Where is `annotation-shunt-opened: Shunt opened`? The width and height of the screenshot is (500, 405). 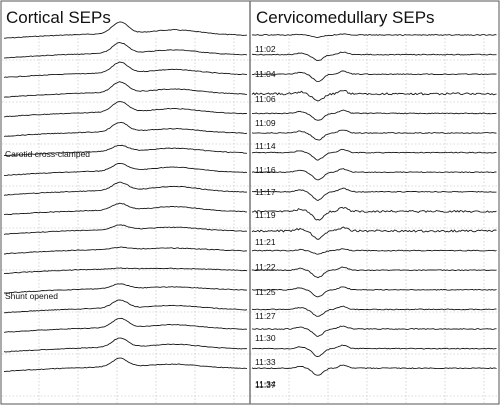 annotation-shunt-opened: Shunt opened is located at coordinates (31, 296).